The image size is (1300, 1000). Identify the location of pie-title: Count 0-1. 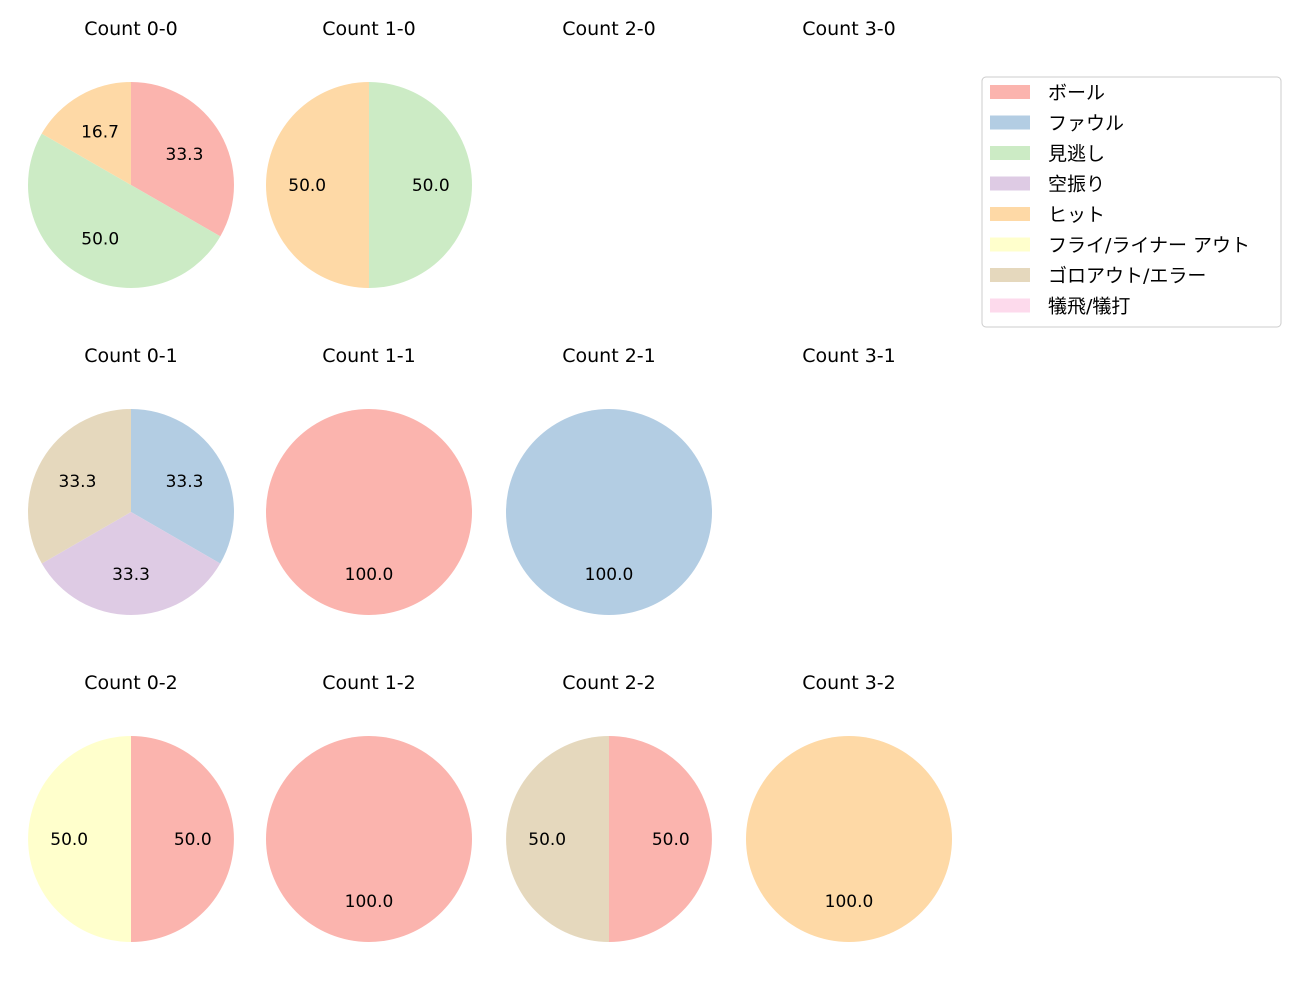
(131, 356).